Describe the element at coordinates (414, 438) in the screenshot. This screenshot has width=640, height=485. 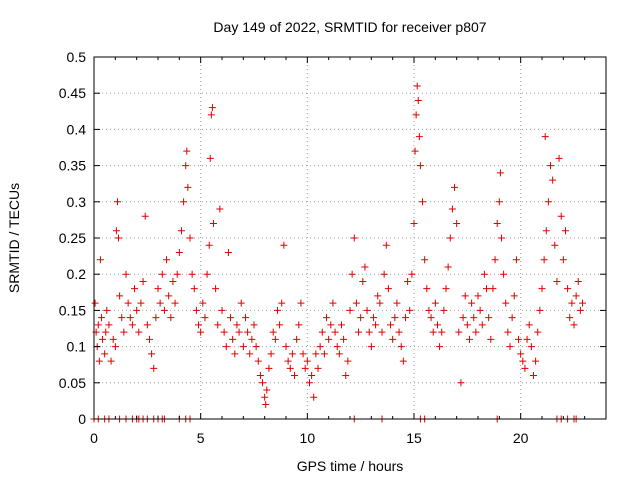
I see `x-tick-label: 15` at that location.